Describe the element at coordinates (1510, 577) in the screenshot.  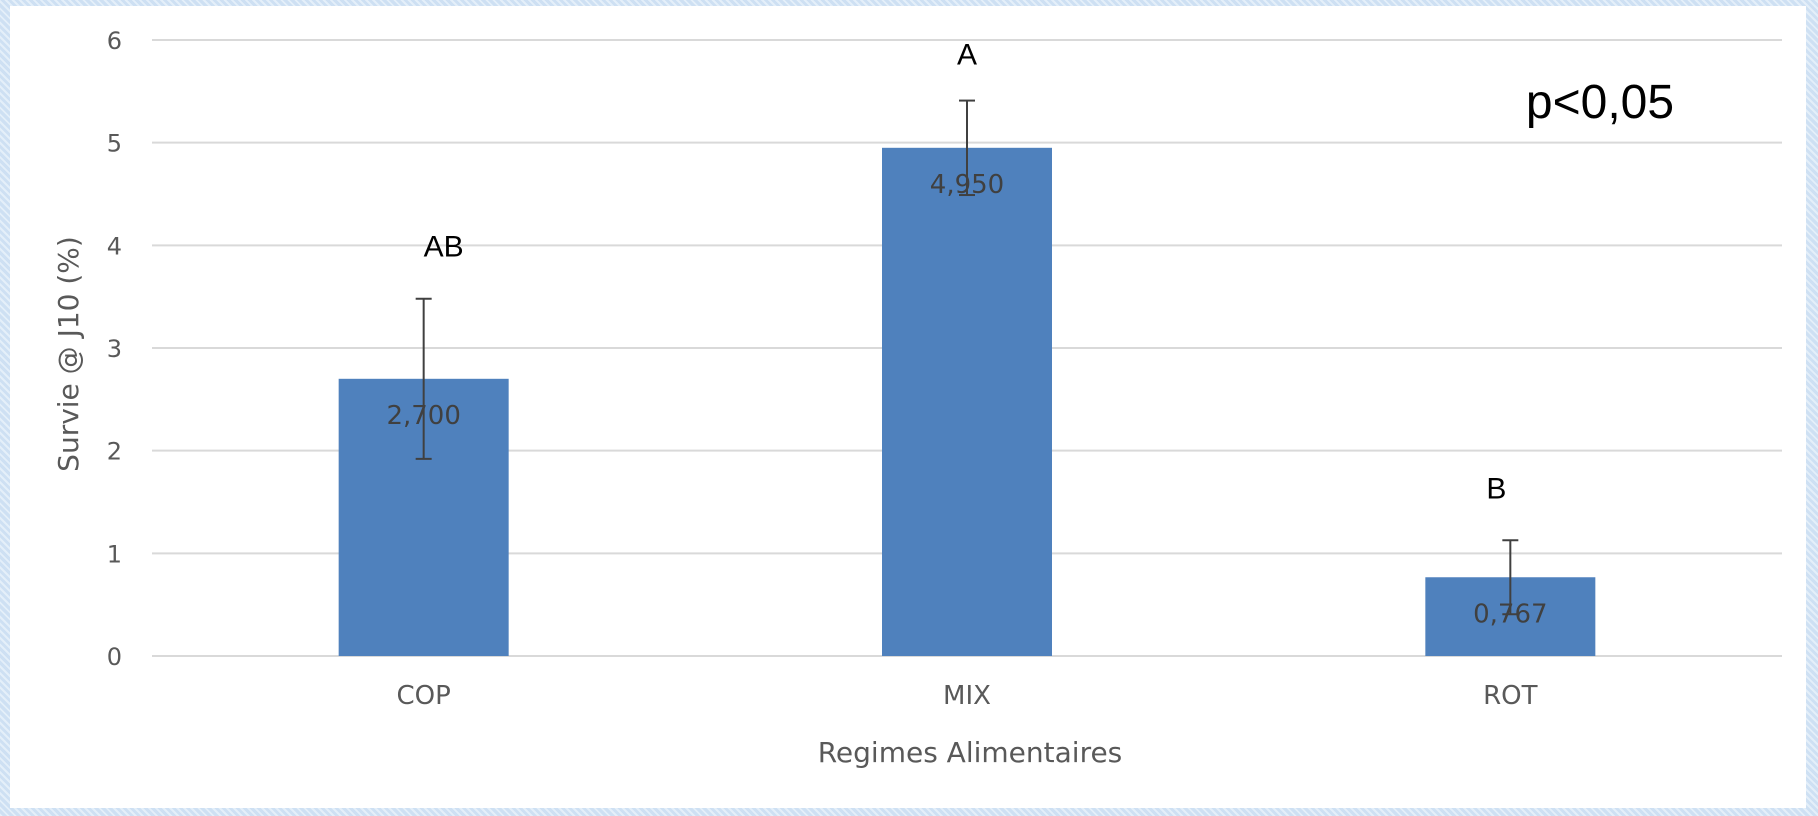
I see `error-bar-rot` at that location.